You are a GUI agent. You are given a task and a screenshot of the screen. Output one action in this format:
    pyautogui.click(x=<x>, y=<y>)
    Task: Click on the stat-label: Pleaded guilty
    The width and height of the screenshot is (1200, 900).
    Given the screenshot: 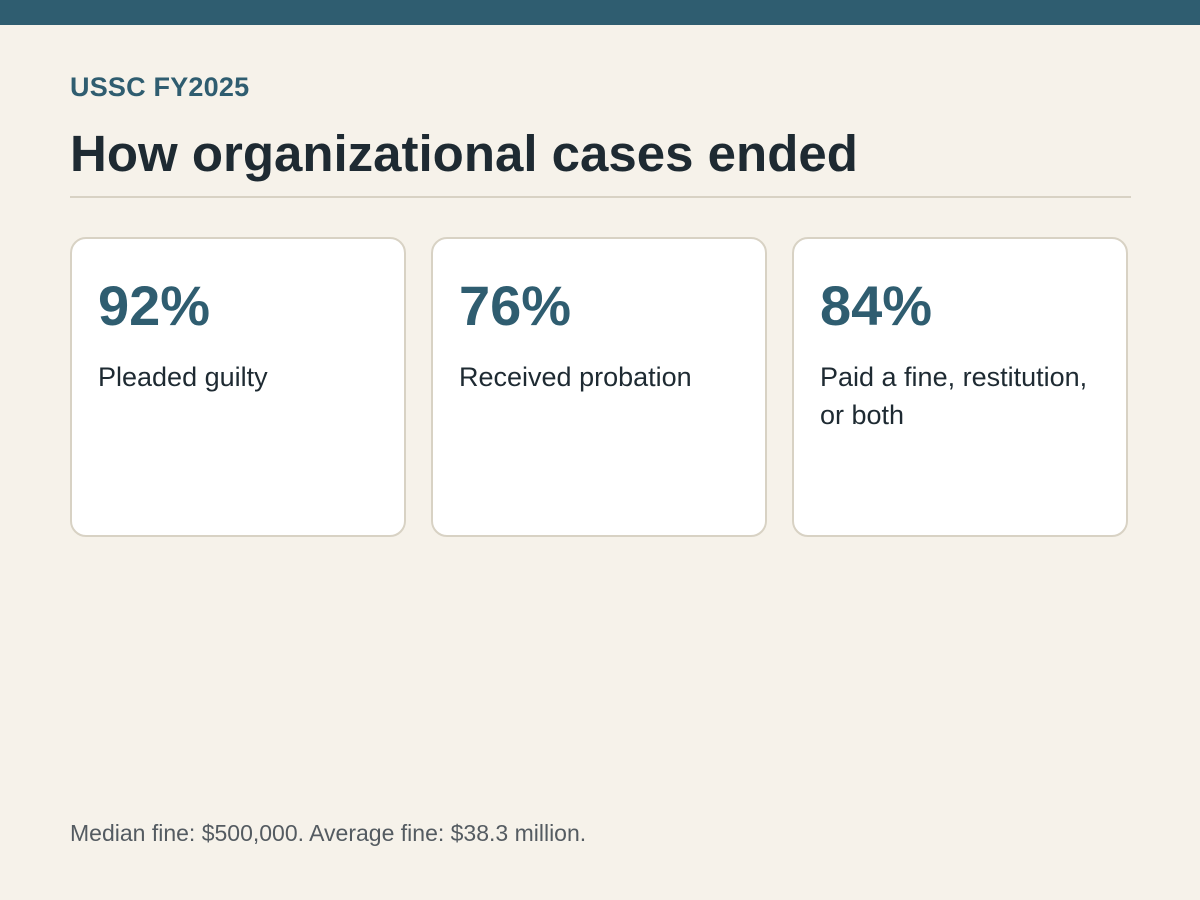 What is the action you would take?
    pyautogui.click(x=183, y=377)
    